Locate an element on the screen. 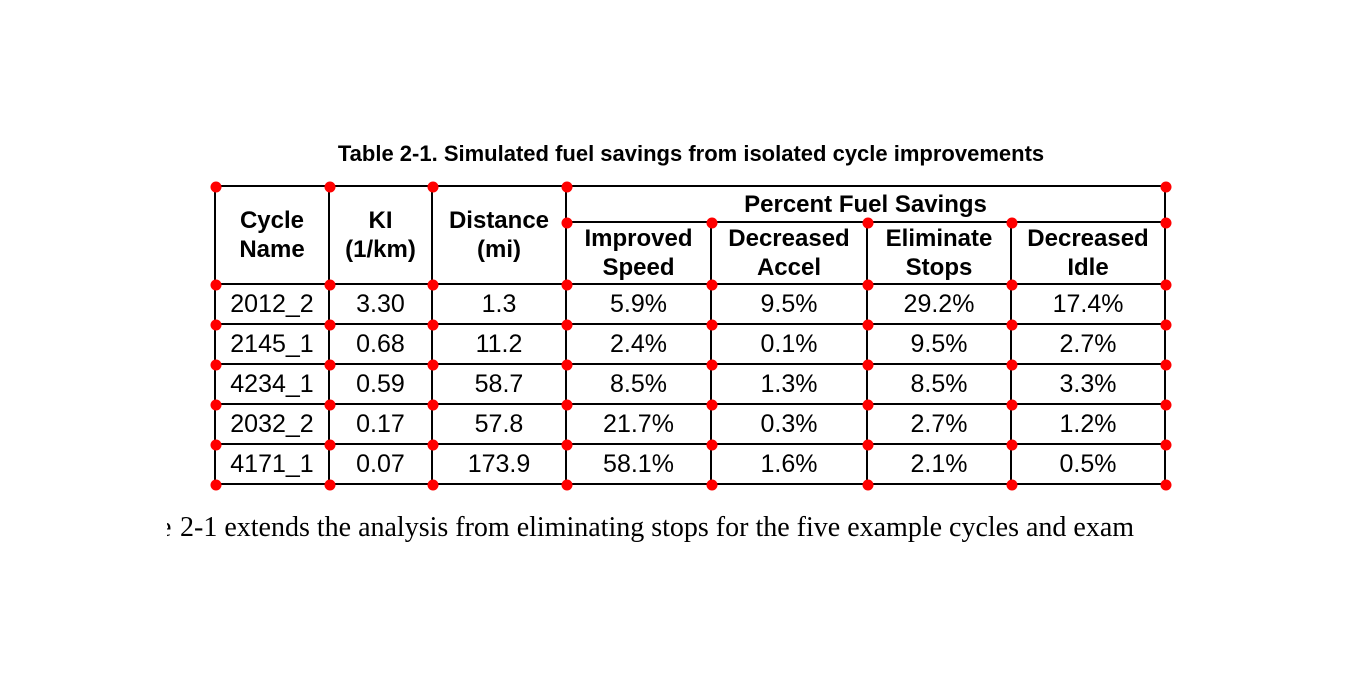 The width and height of the screenshot is (1366, 674). cell-ki: 0.17 is located at coordinates (380, 424).